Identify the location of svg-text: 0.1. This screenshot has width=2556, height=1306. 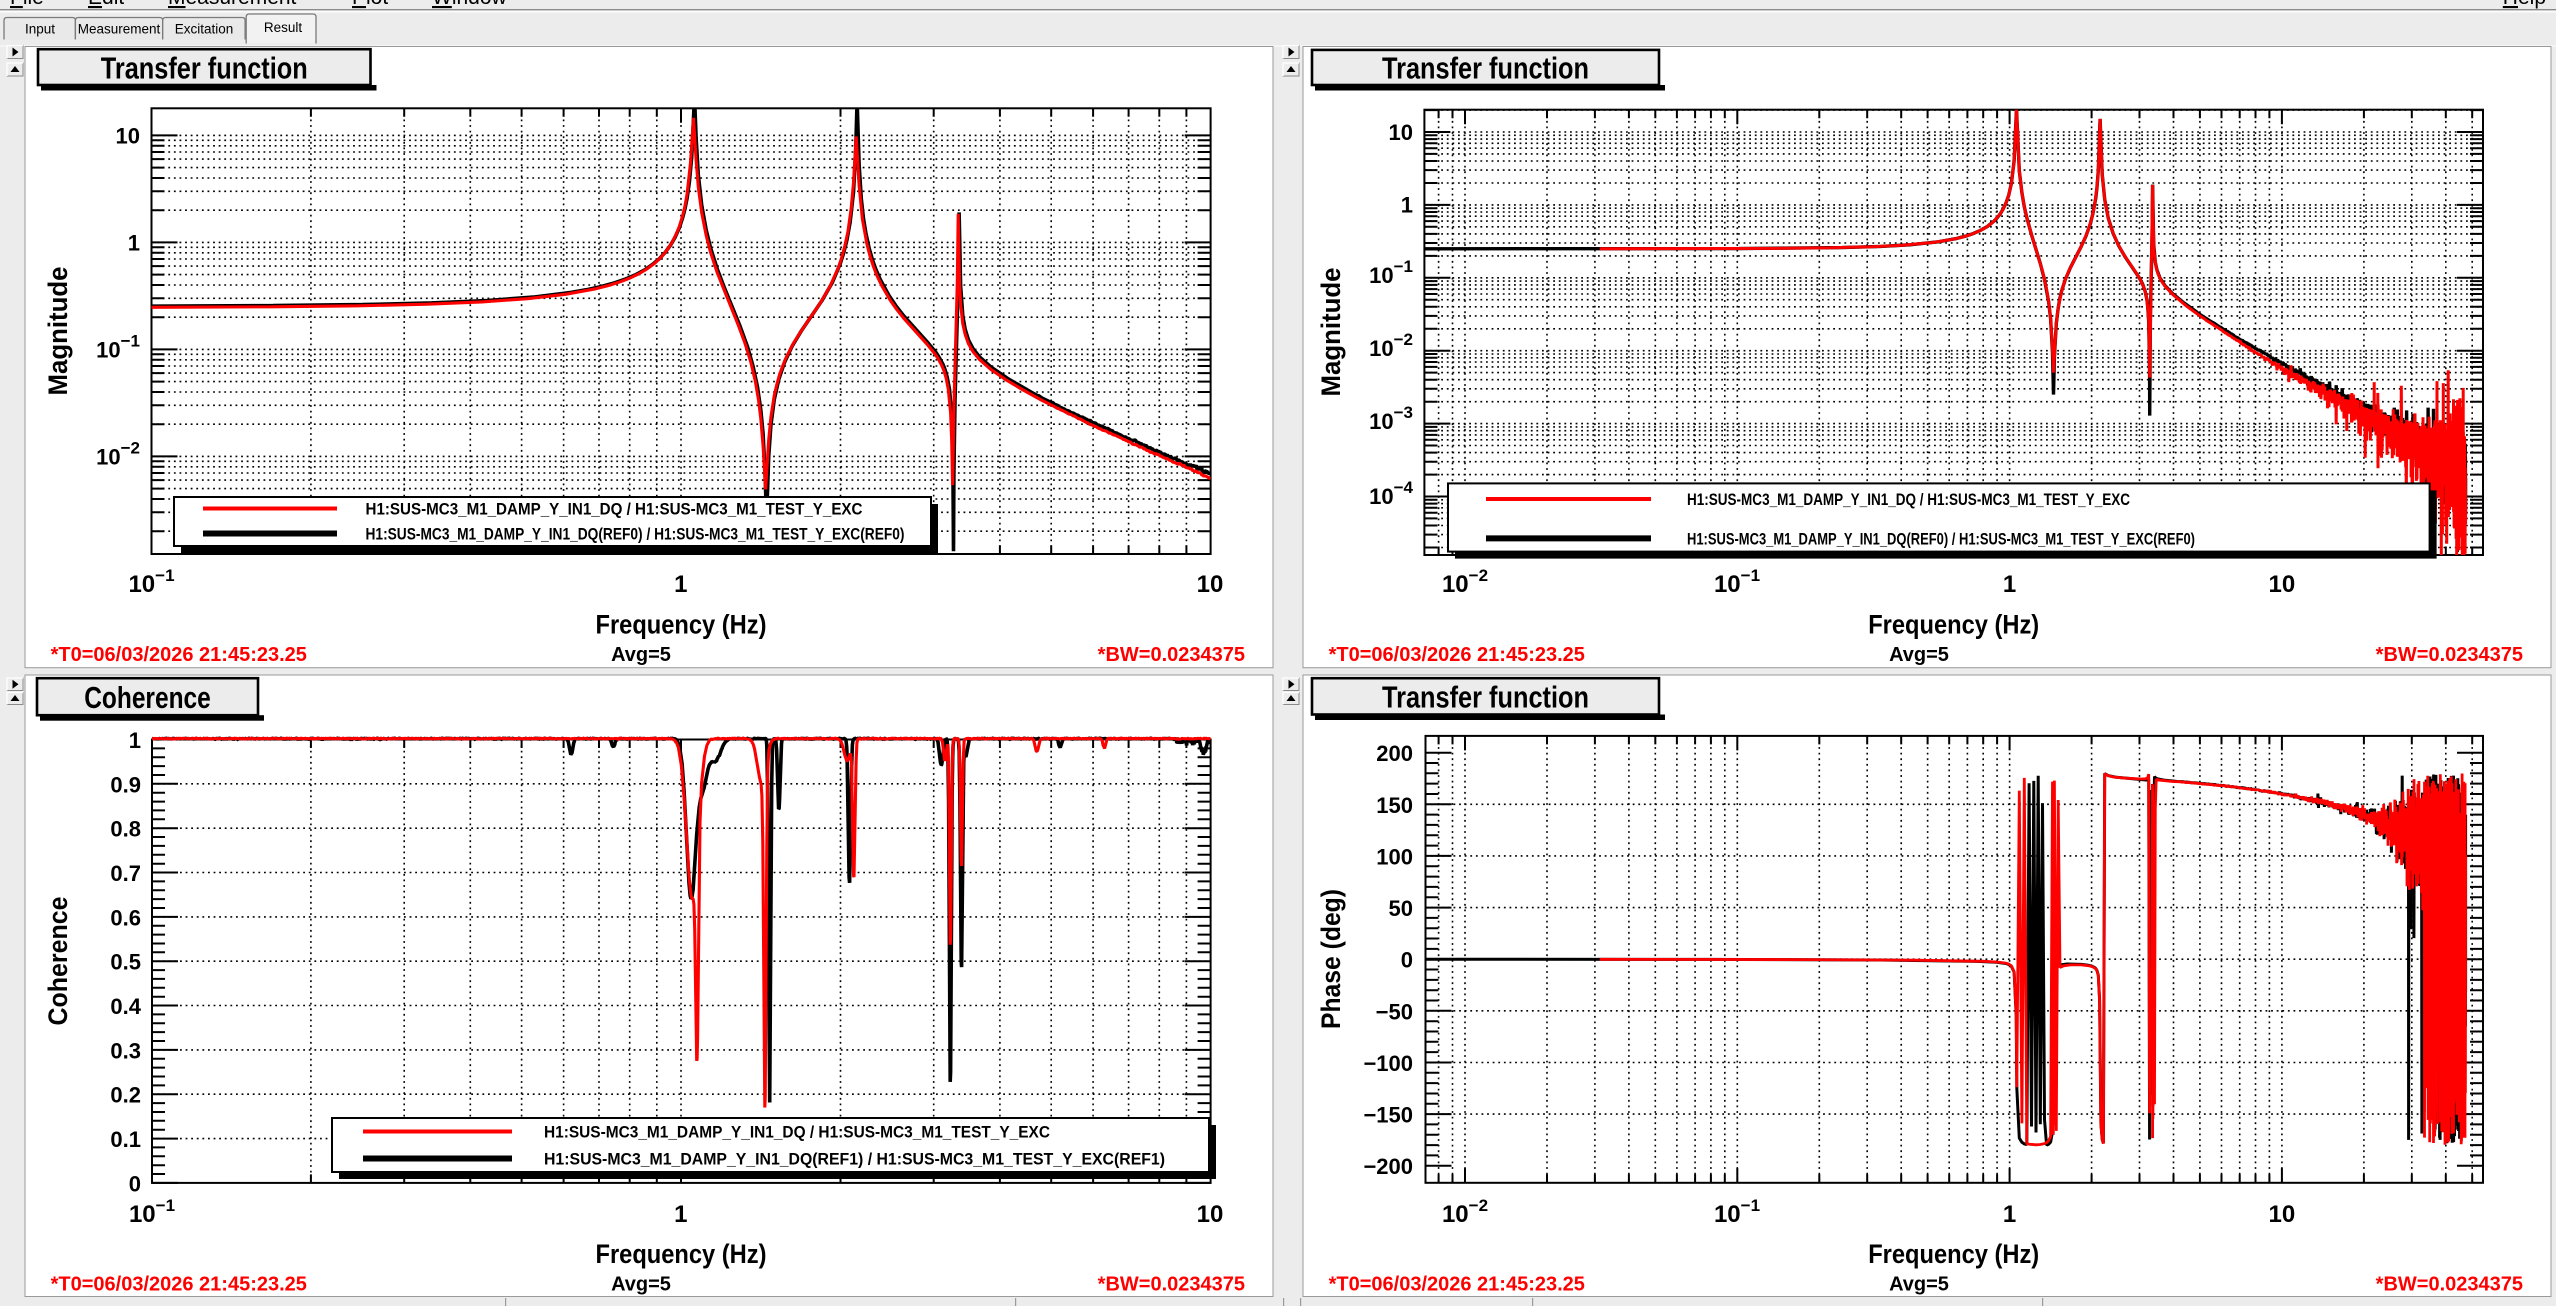
(125, 1139).